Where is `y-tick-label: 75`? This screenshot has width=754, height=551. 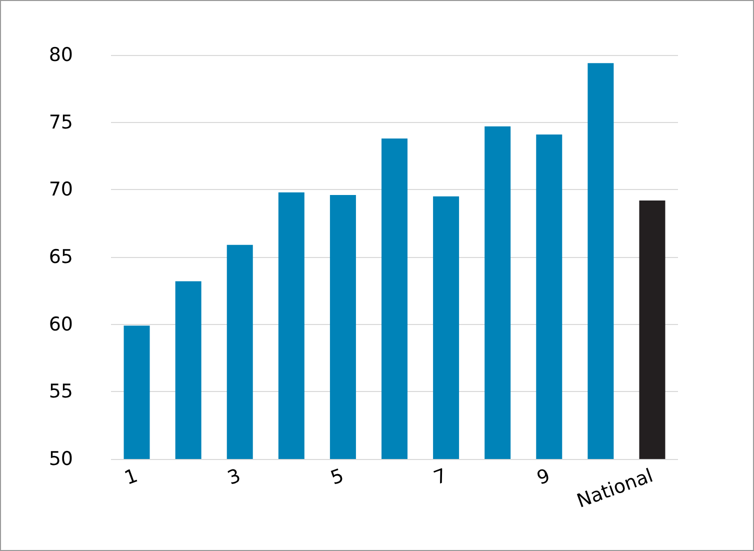
y-tick-label: 75 is located at coordinates (60, 122).